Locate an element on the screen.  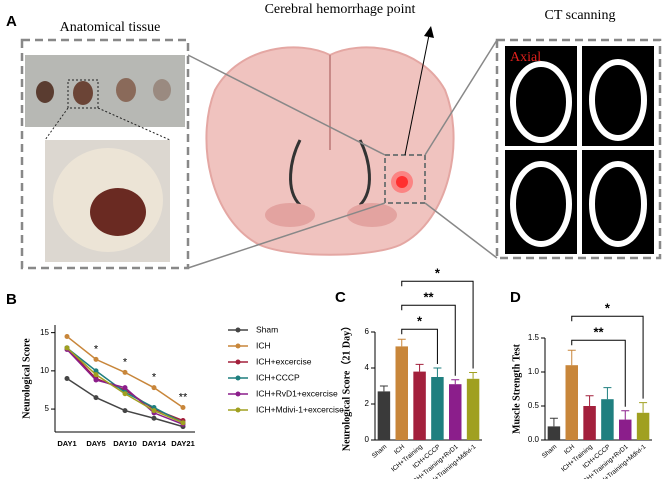
legend-label: Sham is located at coordinates (267, 329).